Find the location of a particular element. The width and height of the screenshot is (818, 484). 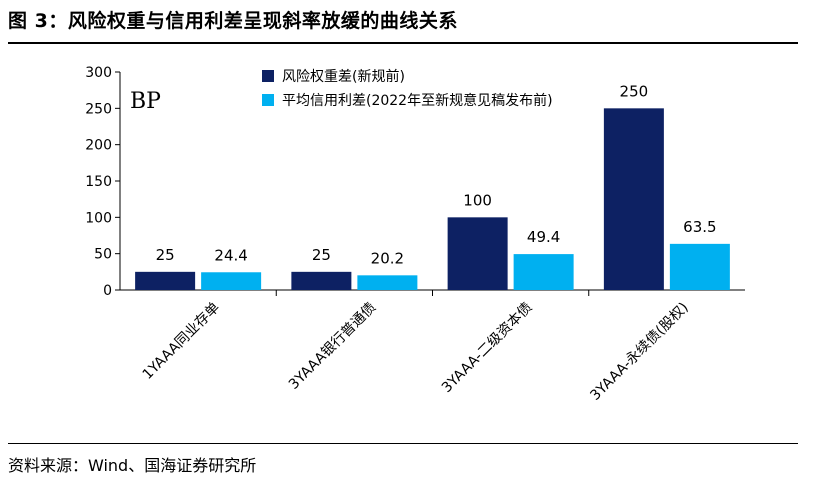

source-note: 资料来源：Wind、国海证券研究所 is located at coordinates (132, 465).